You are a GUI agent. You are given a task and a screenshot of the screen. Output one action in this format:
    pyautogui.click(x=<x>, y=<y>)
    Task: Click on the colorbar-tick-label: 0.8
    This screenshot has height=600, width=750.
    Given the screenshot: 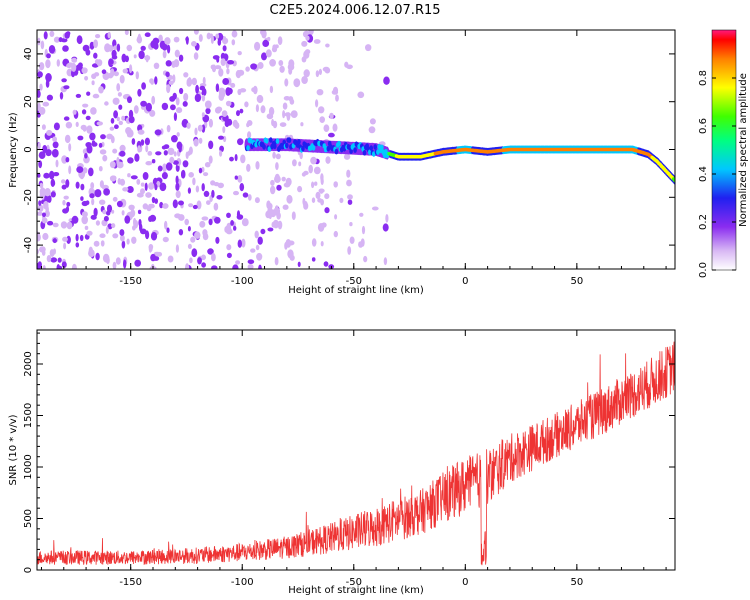 What is the action you would take?
    pyautogui.click(x=703, y=78)
    